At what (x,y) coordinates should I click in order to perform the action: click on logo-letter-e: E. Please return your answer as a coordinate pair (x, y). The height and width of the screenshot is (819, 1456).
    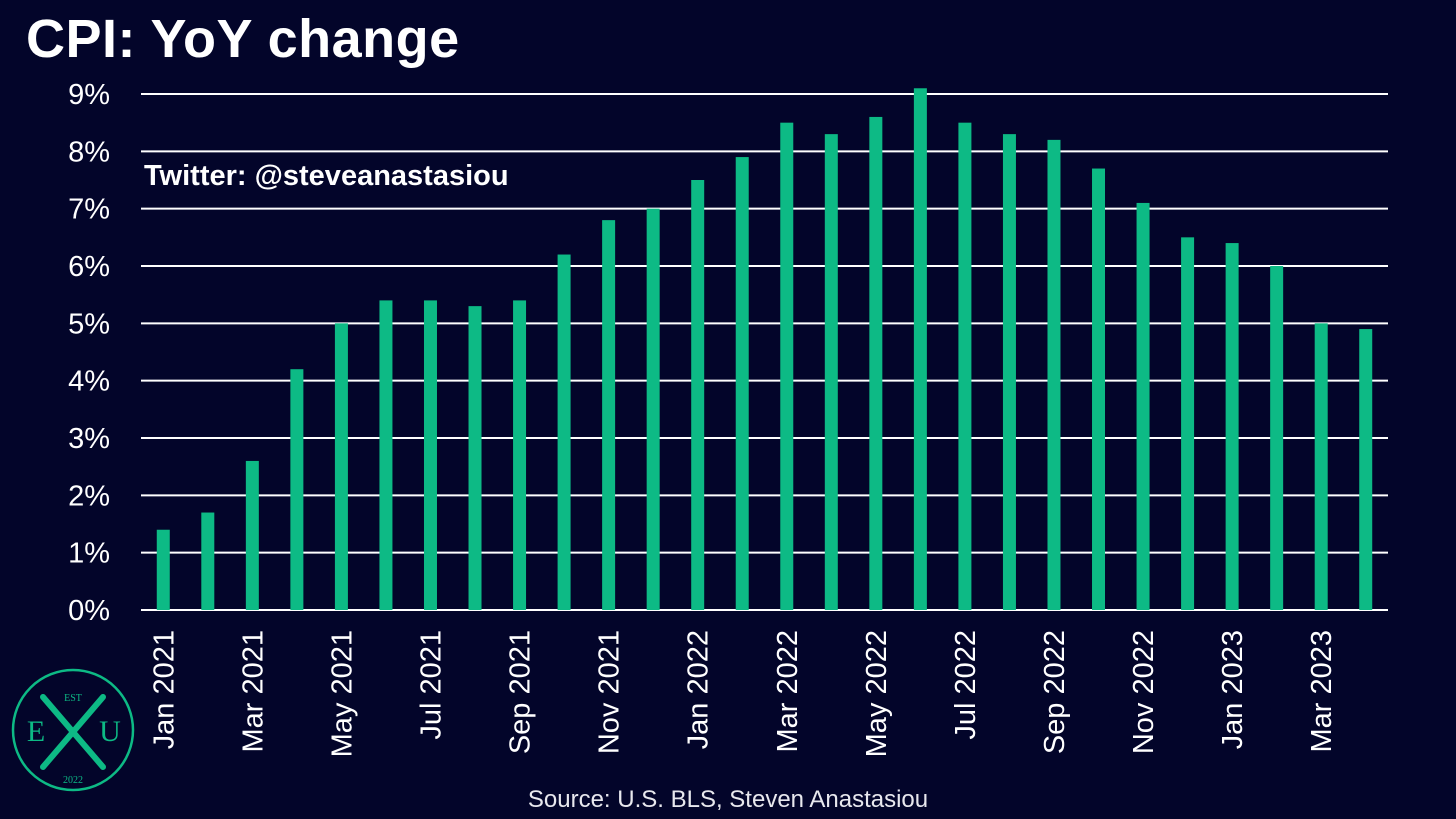
    Looking at the image, I should click on (36, 731).